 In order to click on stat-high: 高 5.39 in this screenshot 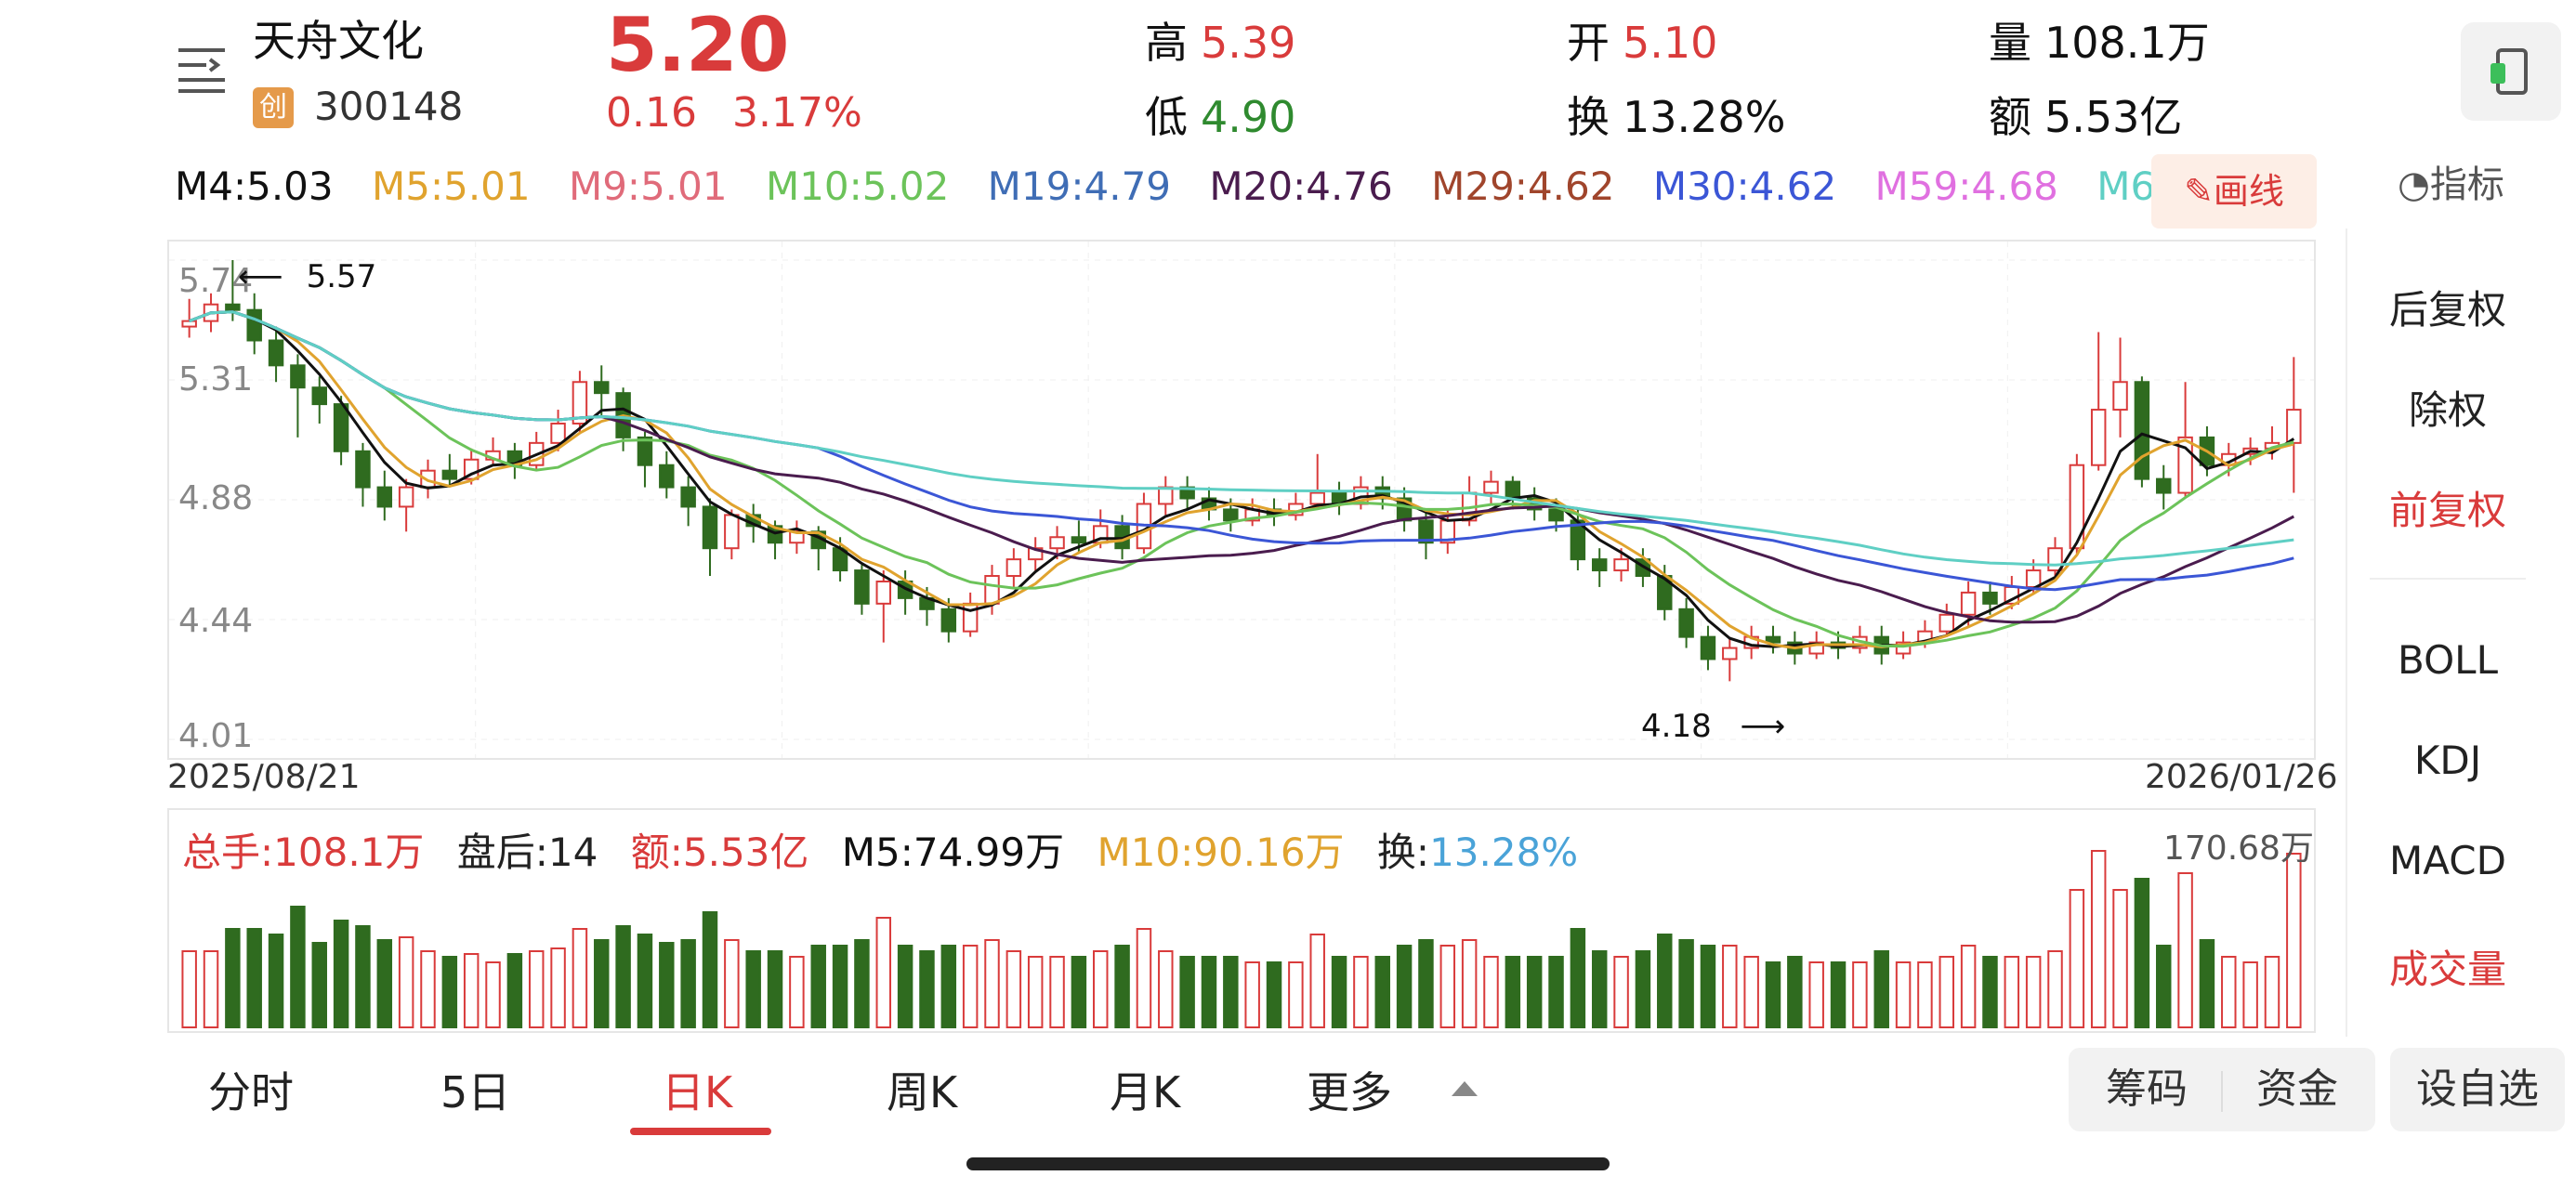, I will do `click(1220, 40)`.